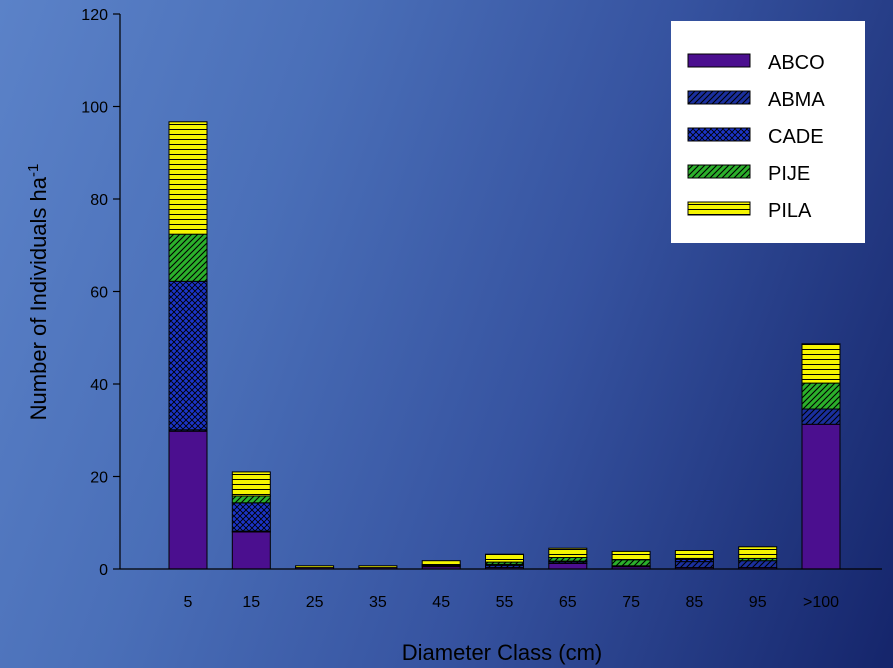  Describe the element at coordinates (789, 174) in the screenshot. I see `legend-label-pije: PIJE` at that location.